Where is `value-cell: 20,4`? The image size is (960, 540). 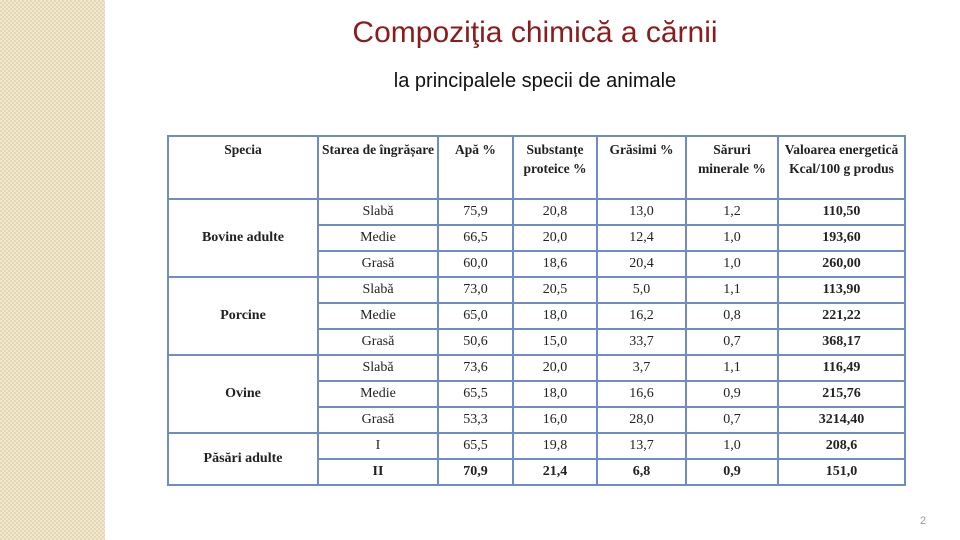
value-cell: 20,4 is located at coordinates (641, 264).